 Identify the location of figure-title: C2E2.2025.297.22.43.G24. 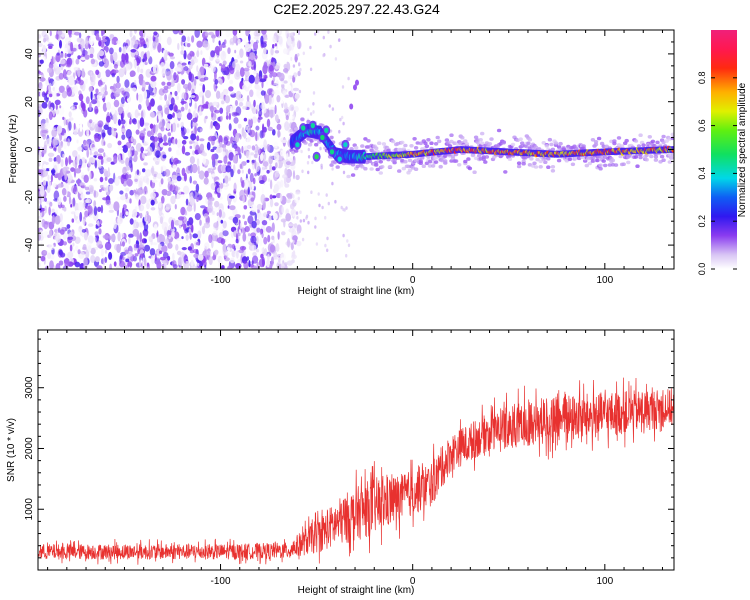
(356, 9).